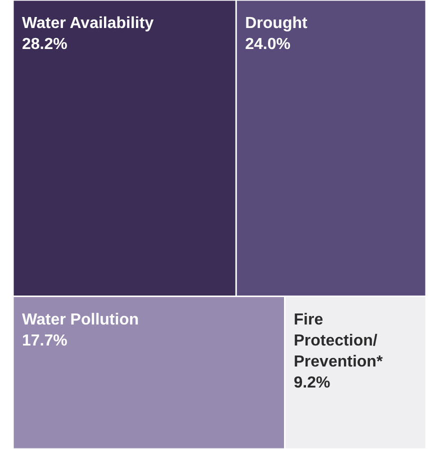 This screenshot has width=430, height=449. I want to click on category-label: Drought, so click(276, 23).